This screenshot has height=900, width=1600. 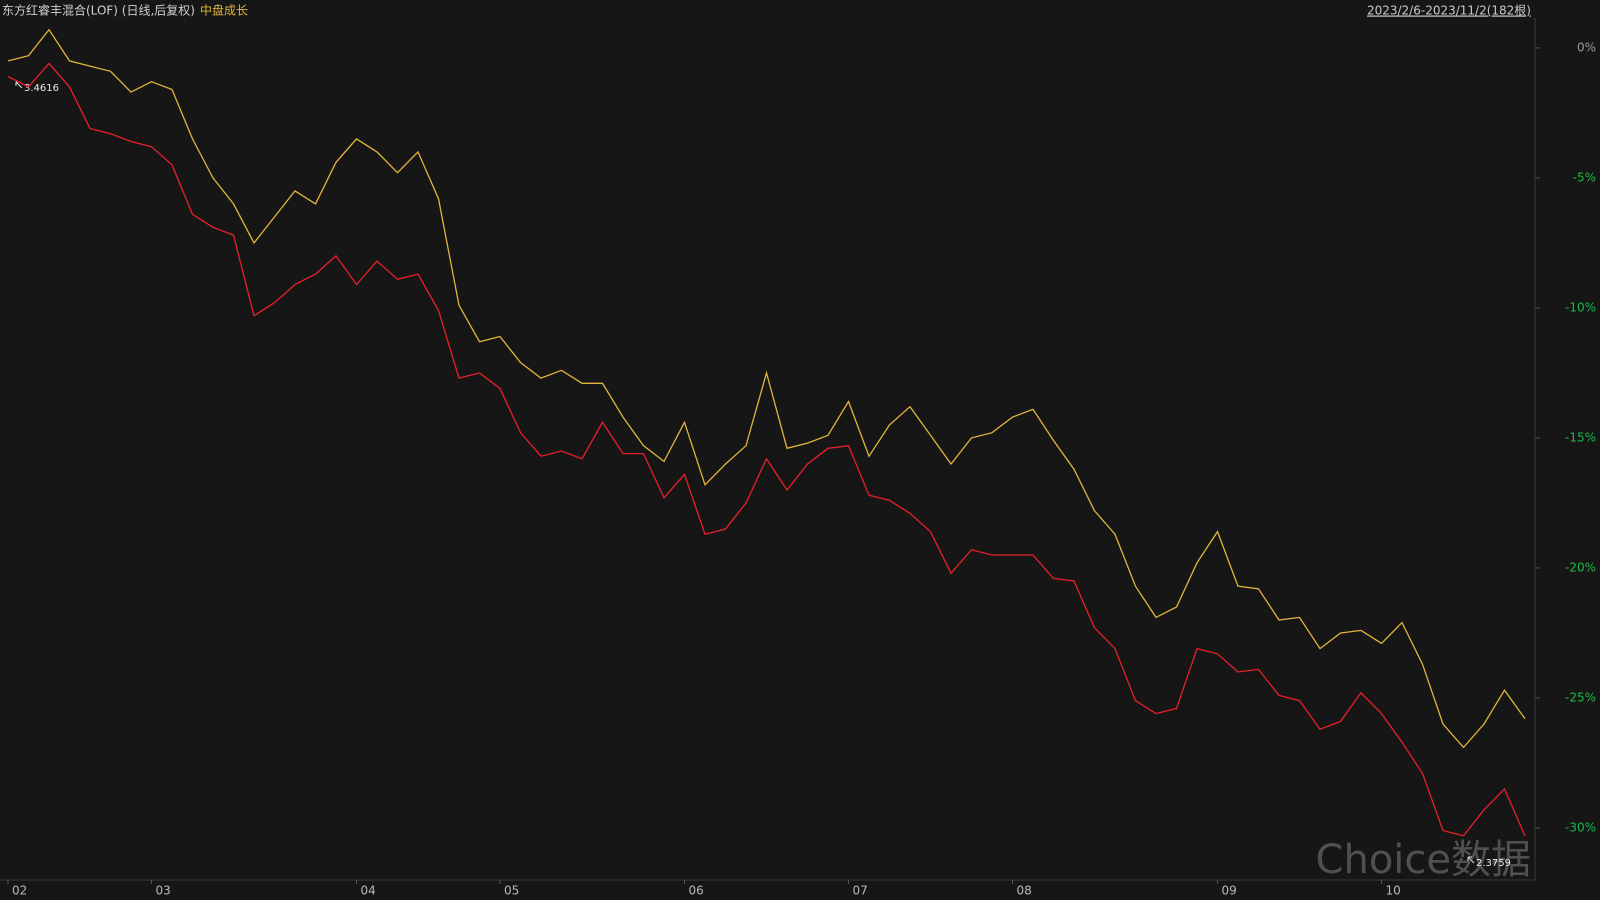 I want to click on x-tick-label: 04, so click(x=368, y=891).